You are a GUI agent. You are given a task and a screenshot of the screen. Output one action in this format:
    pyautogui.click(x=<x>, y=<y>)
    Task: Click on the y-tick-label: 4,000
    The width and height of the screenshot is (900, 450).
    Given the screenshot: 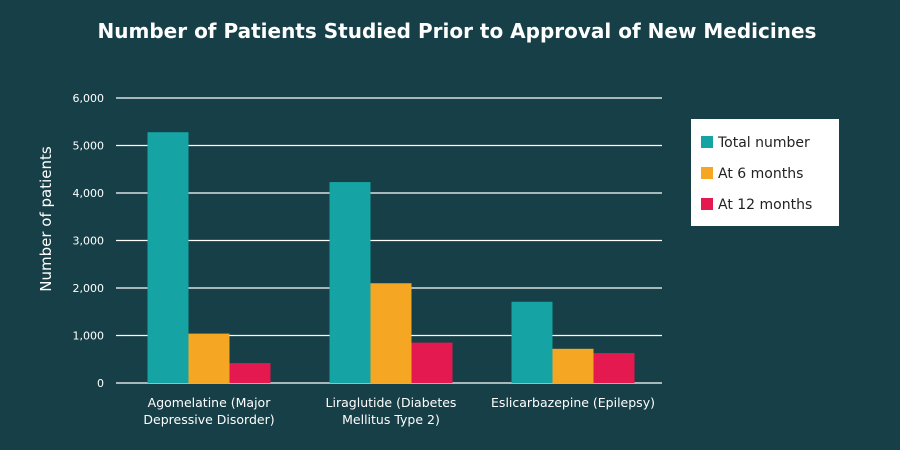 What is the action you would take?
    pyautogui.click(x=89, y=193)
    